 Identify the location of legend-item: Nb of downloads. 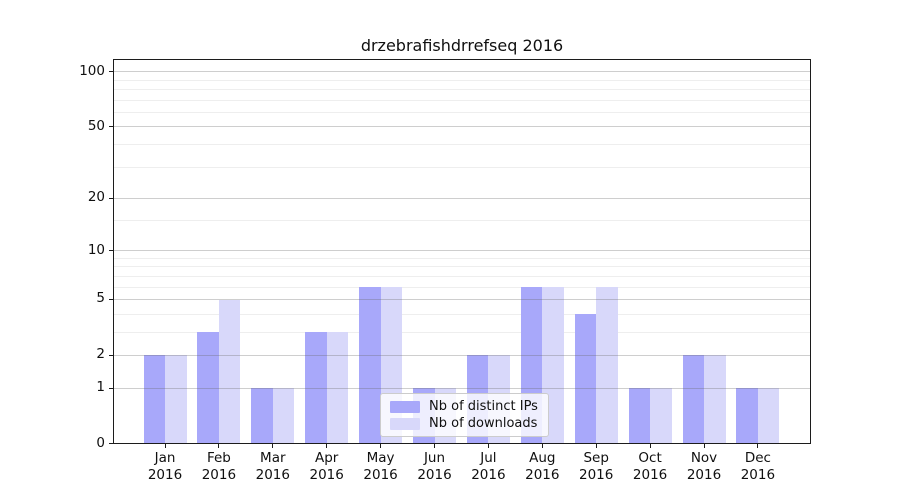
(464, 423).